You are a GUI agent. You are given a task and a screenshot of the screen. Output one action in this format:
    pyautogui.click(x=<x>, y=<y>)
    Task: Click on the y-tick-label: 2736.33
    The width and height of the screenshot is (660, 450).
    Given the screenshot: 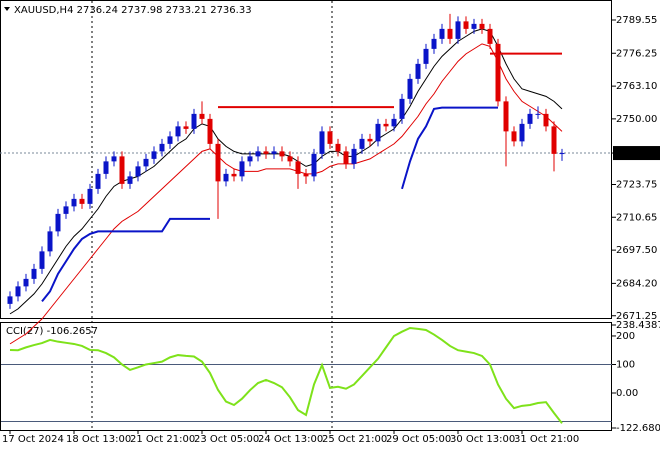 What is the action you would take?
    pyautogui.click(x=636, y=153)
    